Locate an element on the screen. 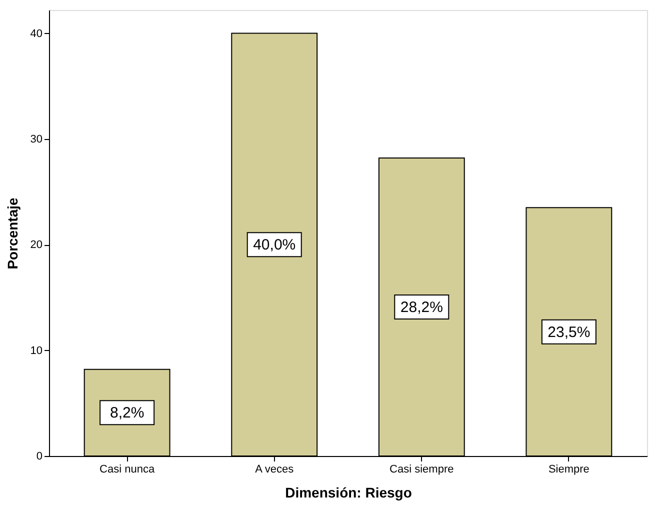  y-tick-label: 10 is located at coordinates (36, 350).